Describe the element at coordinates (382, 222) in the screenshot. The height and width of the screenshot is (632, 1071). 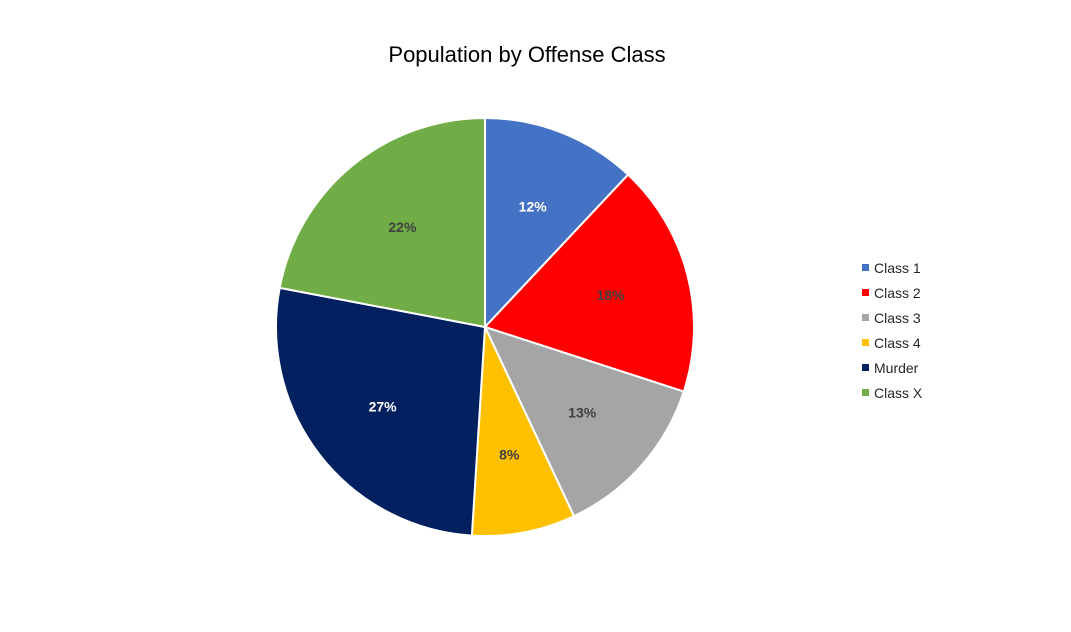
I see `pie-slice-class-x` at that location.